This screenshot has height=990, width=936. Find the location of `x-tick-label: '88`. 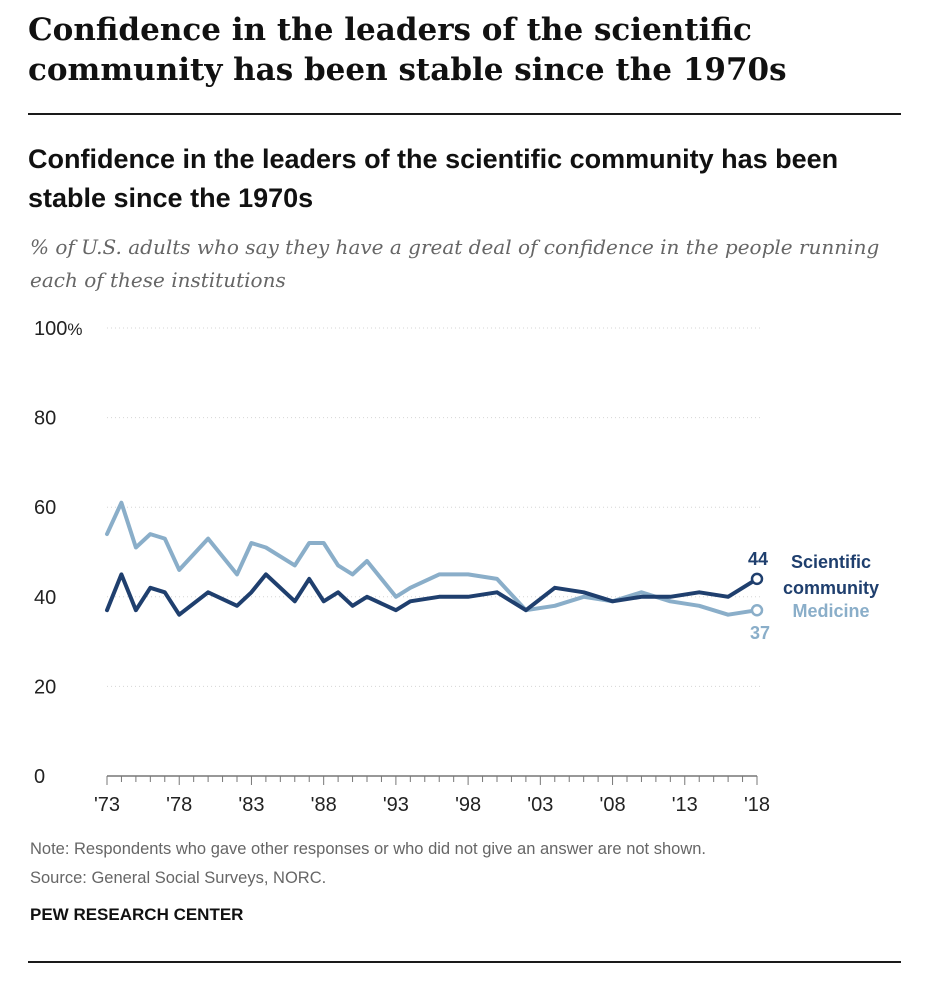

x-tick-label: '88 is located at coordinates (324, 805).